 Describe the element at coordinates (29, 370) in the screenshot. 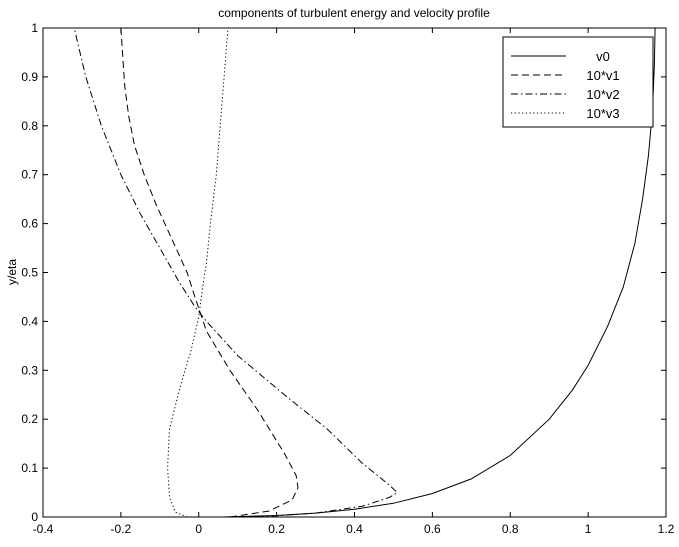

I see `y-tick-label: 0.3` at that location.